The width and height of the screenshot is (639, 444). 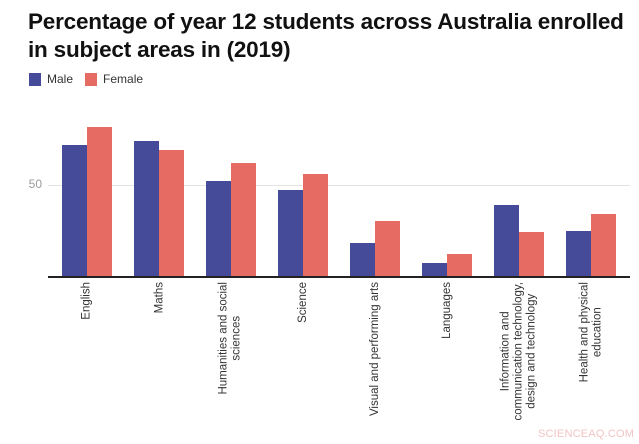 I want to click on x-tick-label: Maths, so click(x=158, y=298).